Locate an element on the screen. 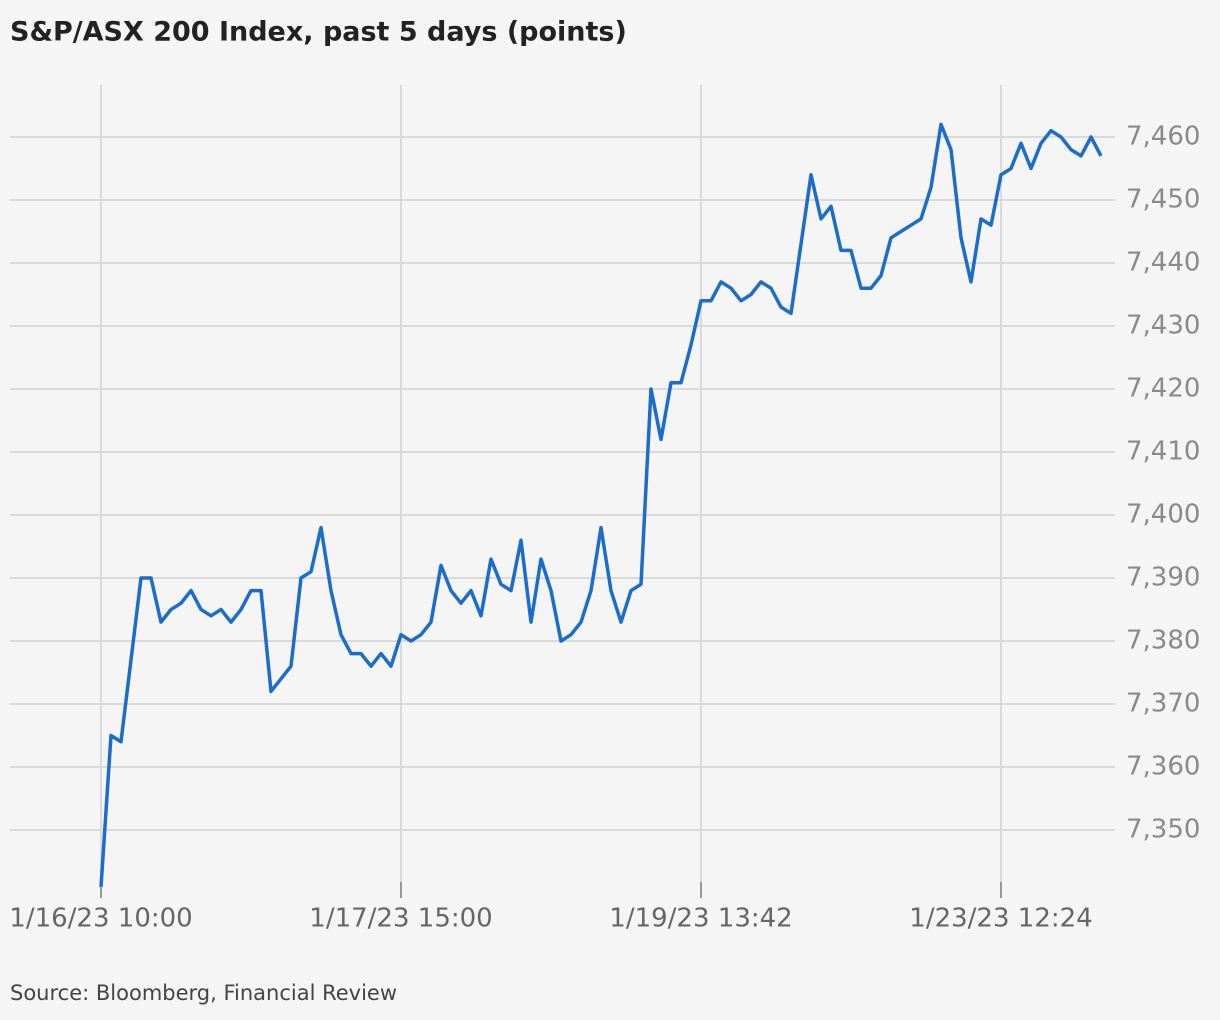  x-tick-label: 1/23/23 12:24 is located at coordinates (1000, 919).